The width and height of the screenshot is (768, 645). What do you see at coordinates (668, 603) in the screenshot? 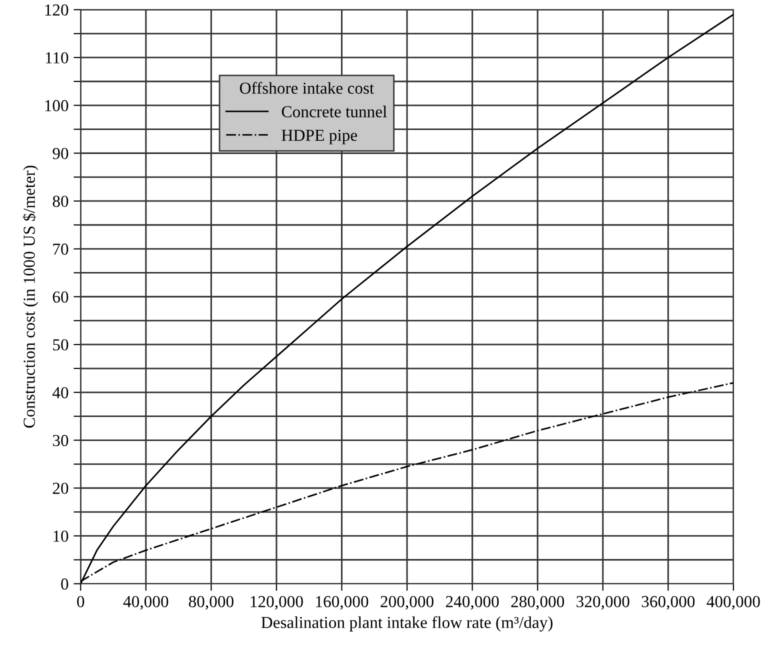
I see `x-tick-label: 360,000` at bounding box center [668, 603].